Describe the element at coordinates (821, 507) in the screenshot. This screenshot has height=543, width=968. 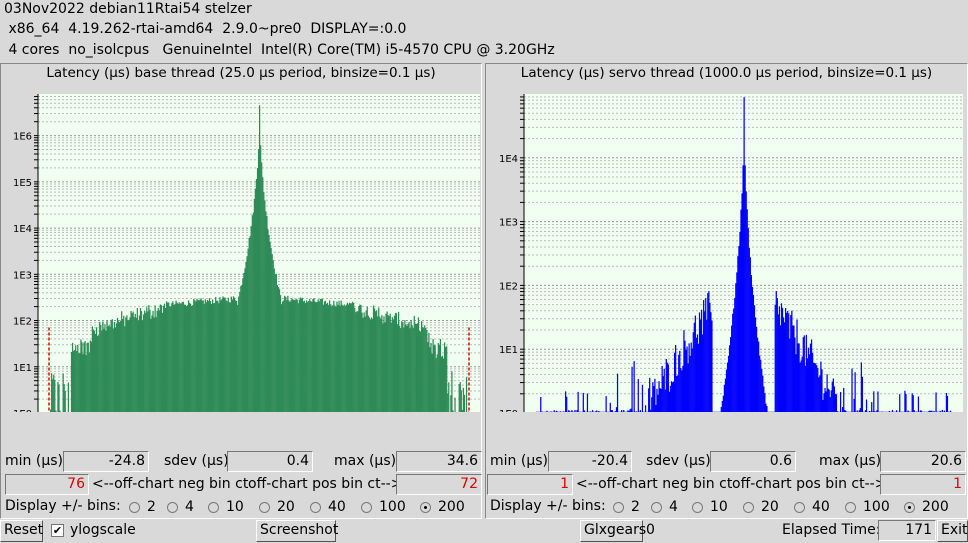
I see `radio-label: 40` at that location.